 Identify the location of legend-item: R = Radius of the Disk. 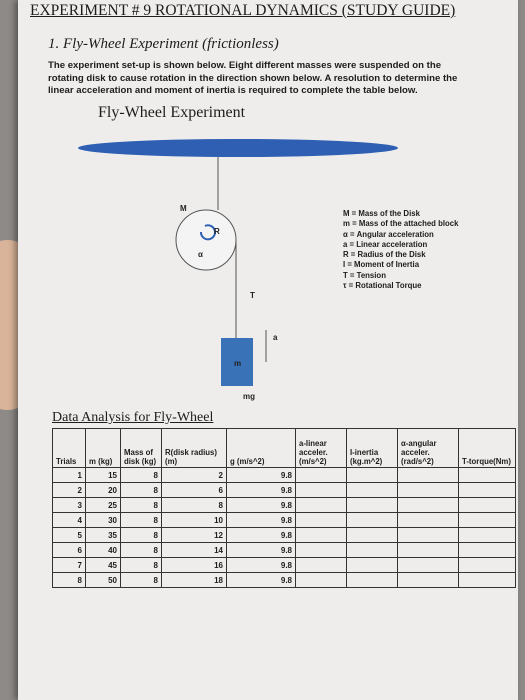
(384, 255).